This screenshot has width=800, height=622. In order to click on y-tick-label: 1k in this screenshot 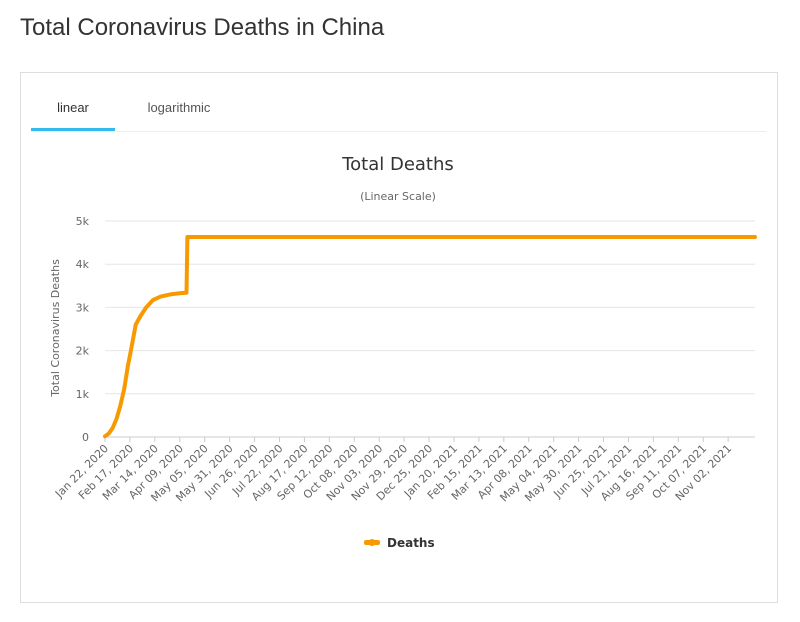, I will do `click(83, 394)`.